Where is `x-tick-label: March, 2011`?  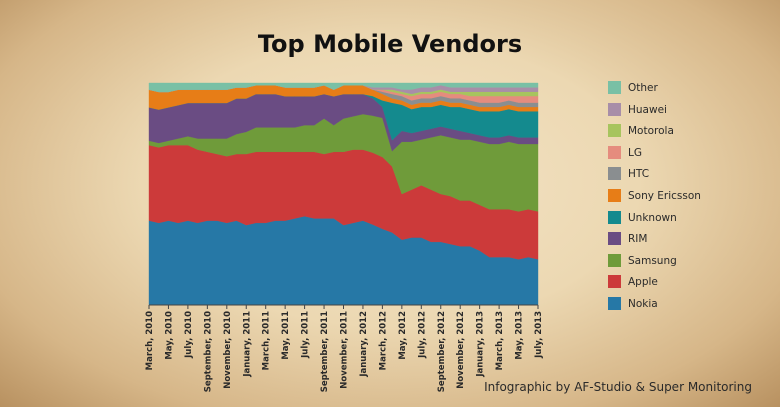
x-tick-label: March, 2011 is located at coordinates (267, 340).